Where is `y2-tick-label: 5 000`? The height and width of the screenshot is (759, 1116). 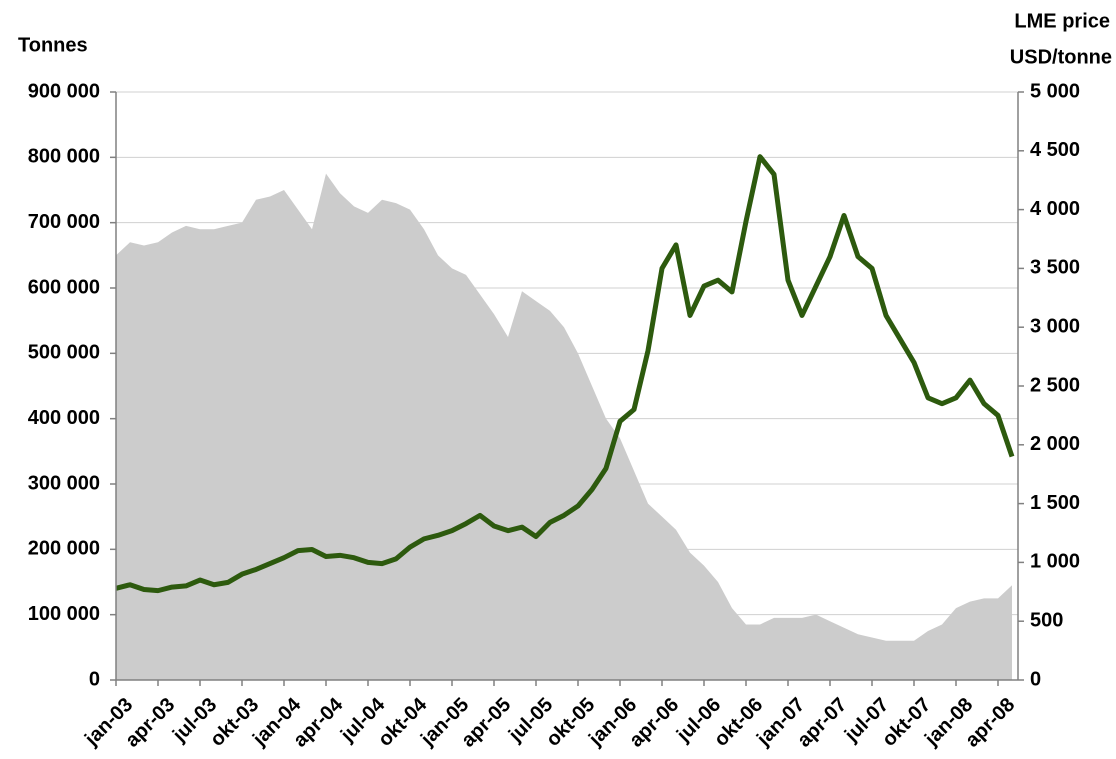 y2-tick-label: 5 000 is located at coordinates (1055, 91).